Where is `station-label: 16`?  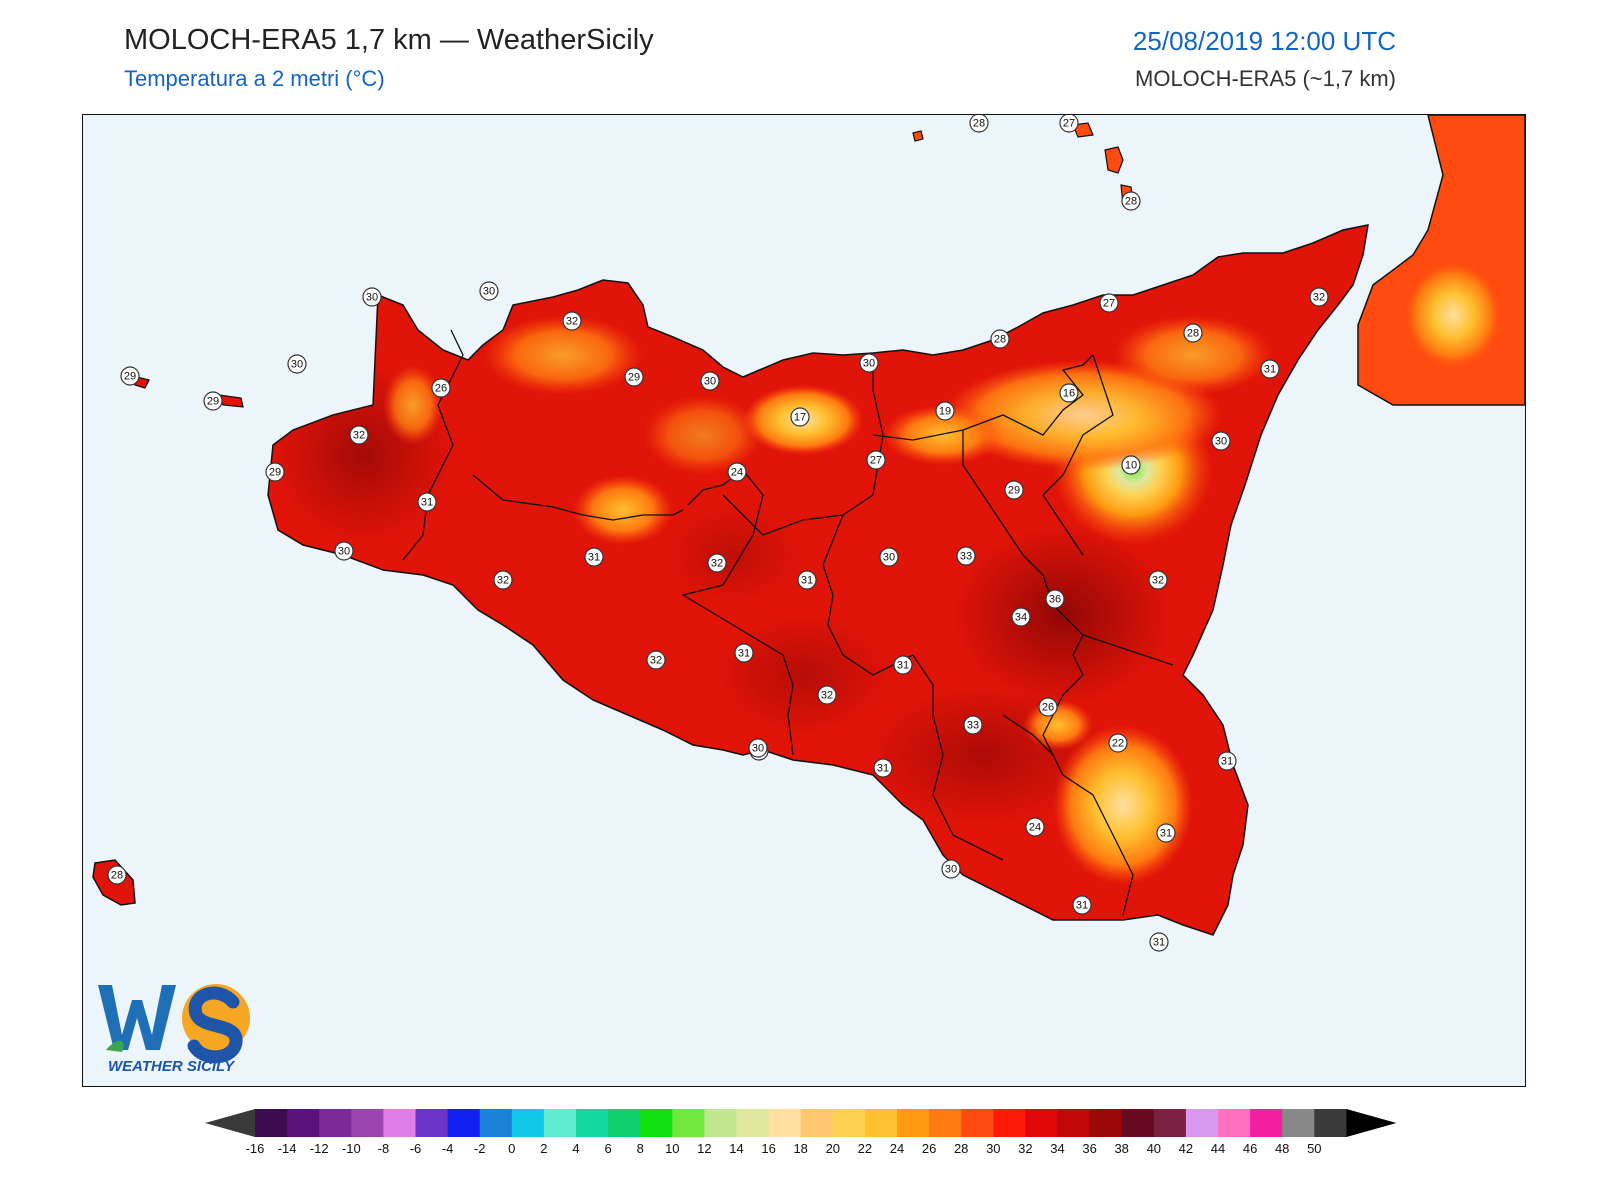 station-label: 16 is located at coordinates (1069, 393).